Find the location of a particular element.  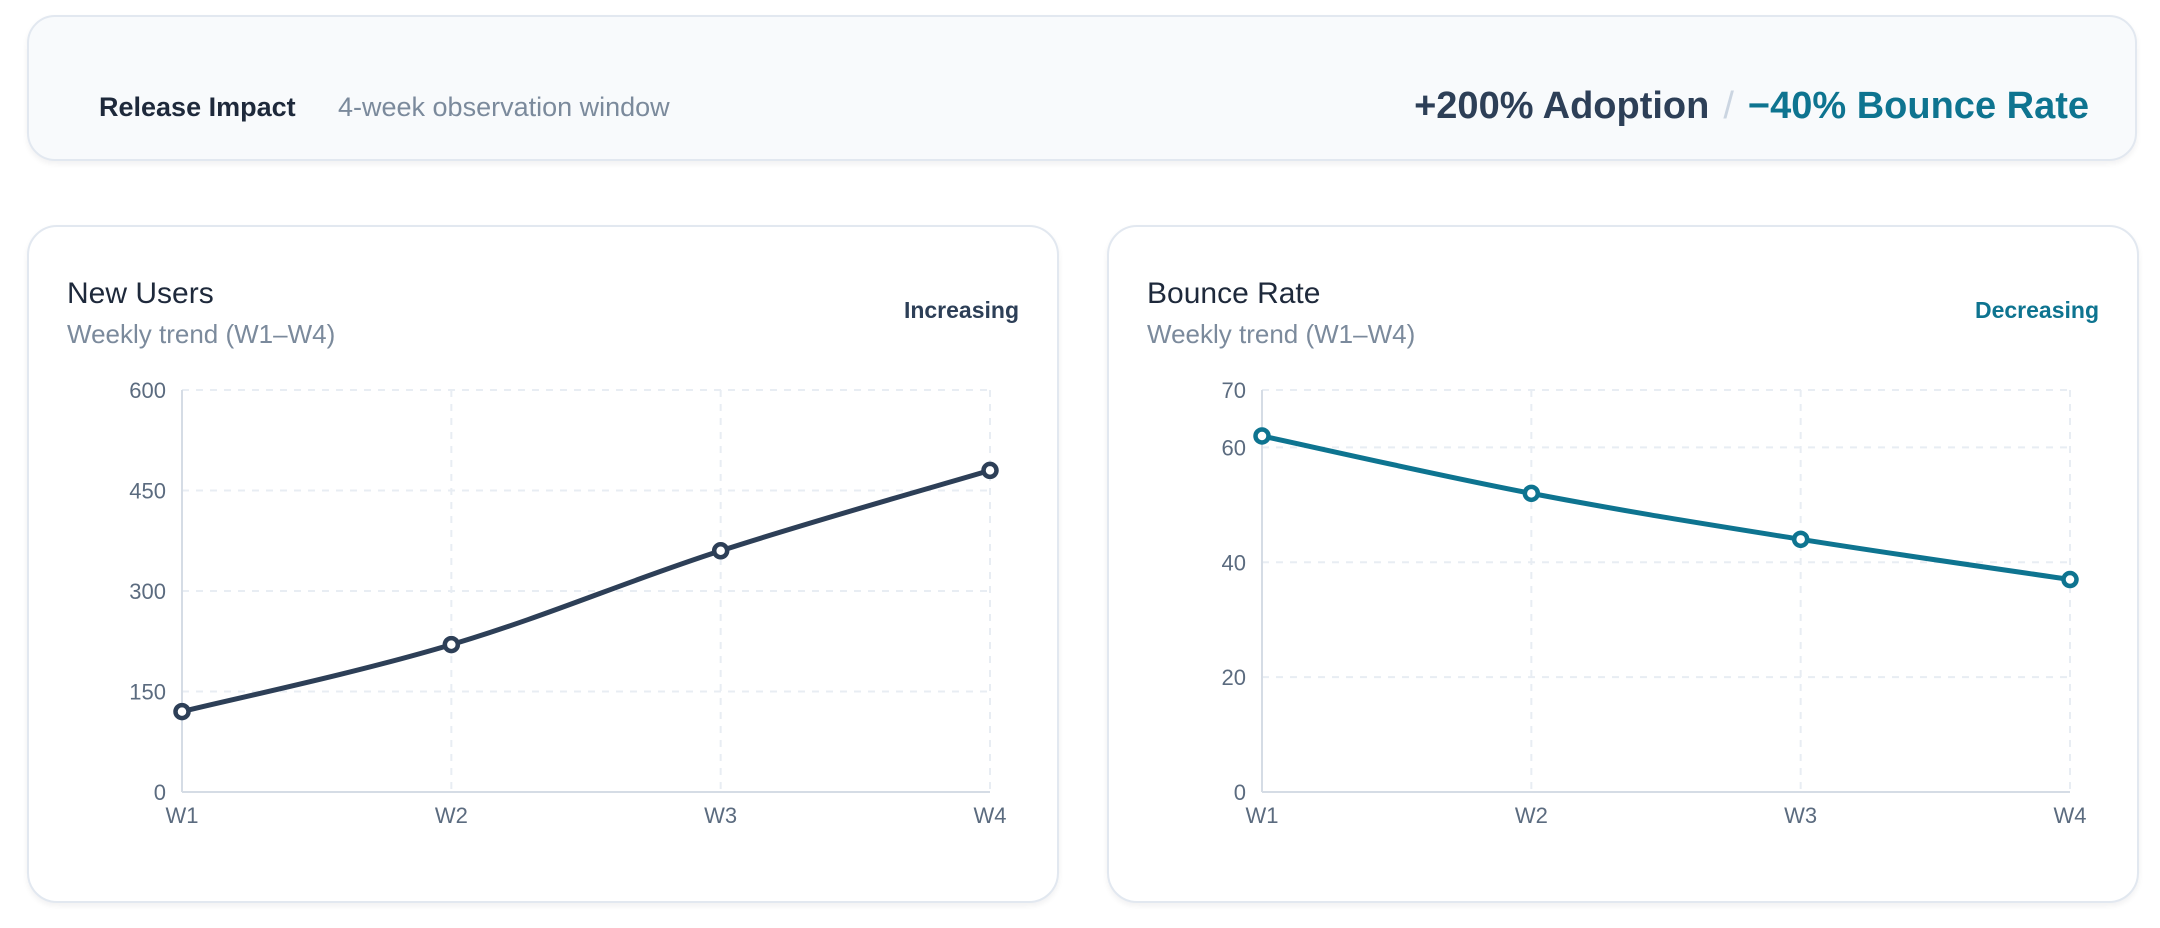

bounce-rate-x-tick-label: W2 is located at coordinates (1531, 815).